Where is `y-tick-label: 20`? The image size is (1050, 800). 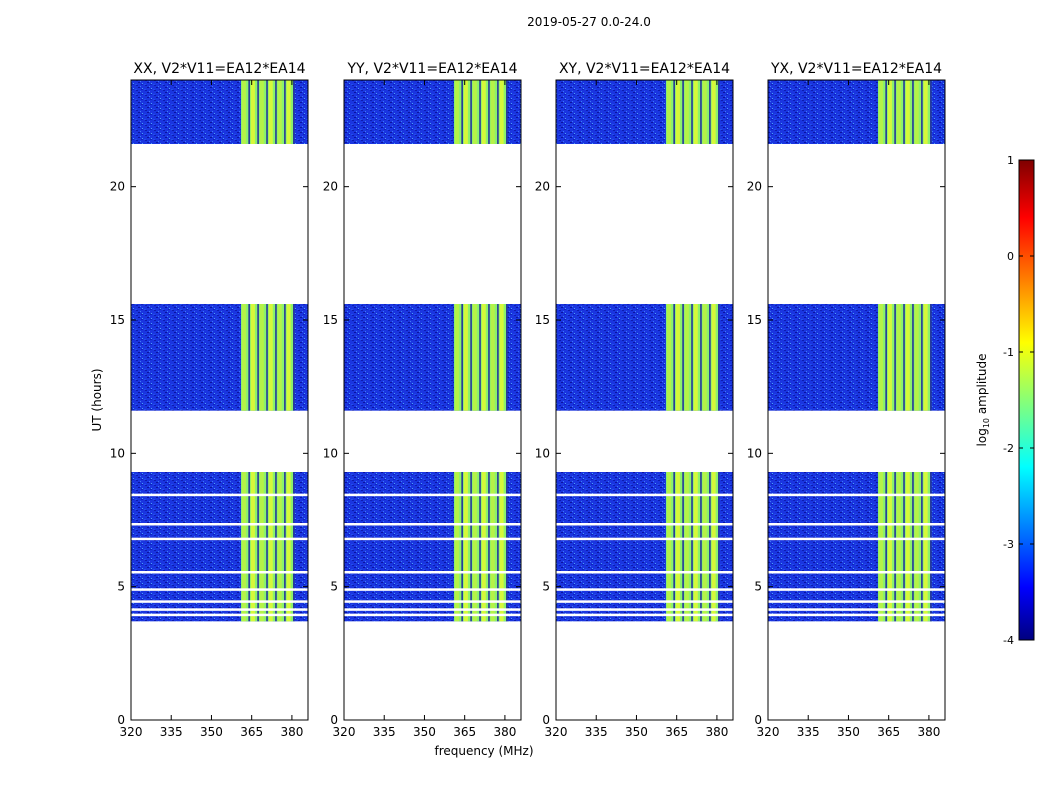
y-tick-label: 20 is located at coordinates (754, 187).